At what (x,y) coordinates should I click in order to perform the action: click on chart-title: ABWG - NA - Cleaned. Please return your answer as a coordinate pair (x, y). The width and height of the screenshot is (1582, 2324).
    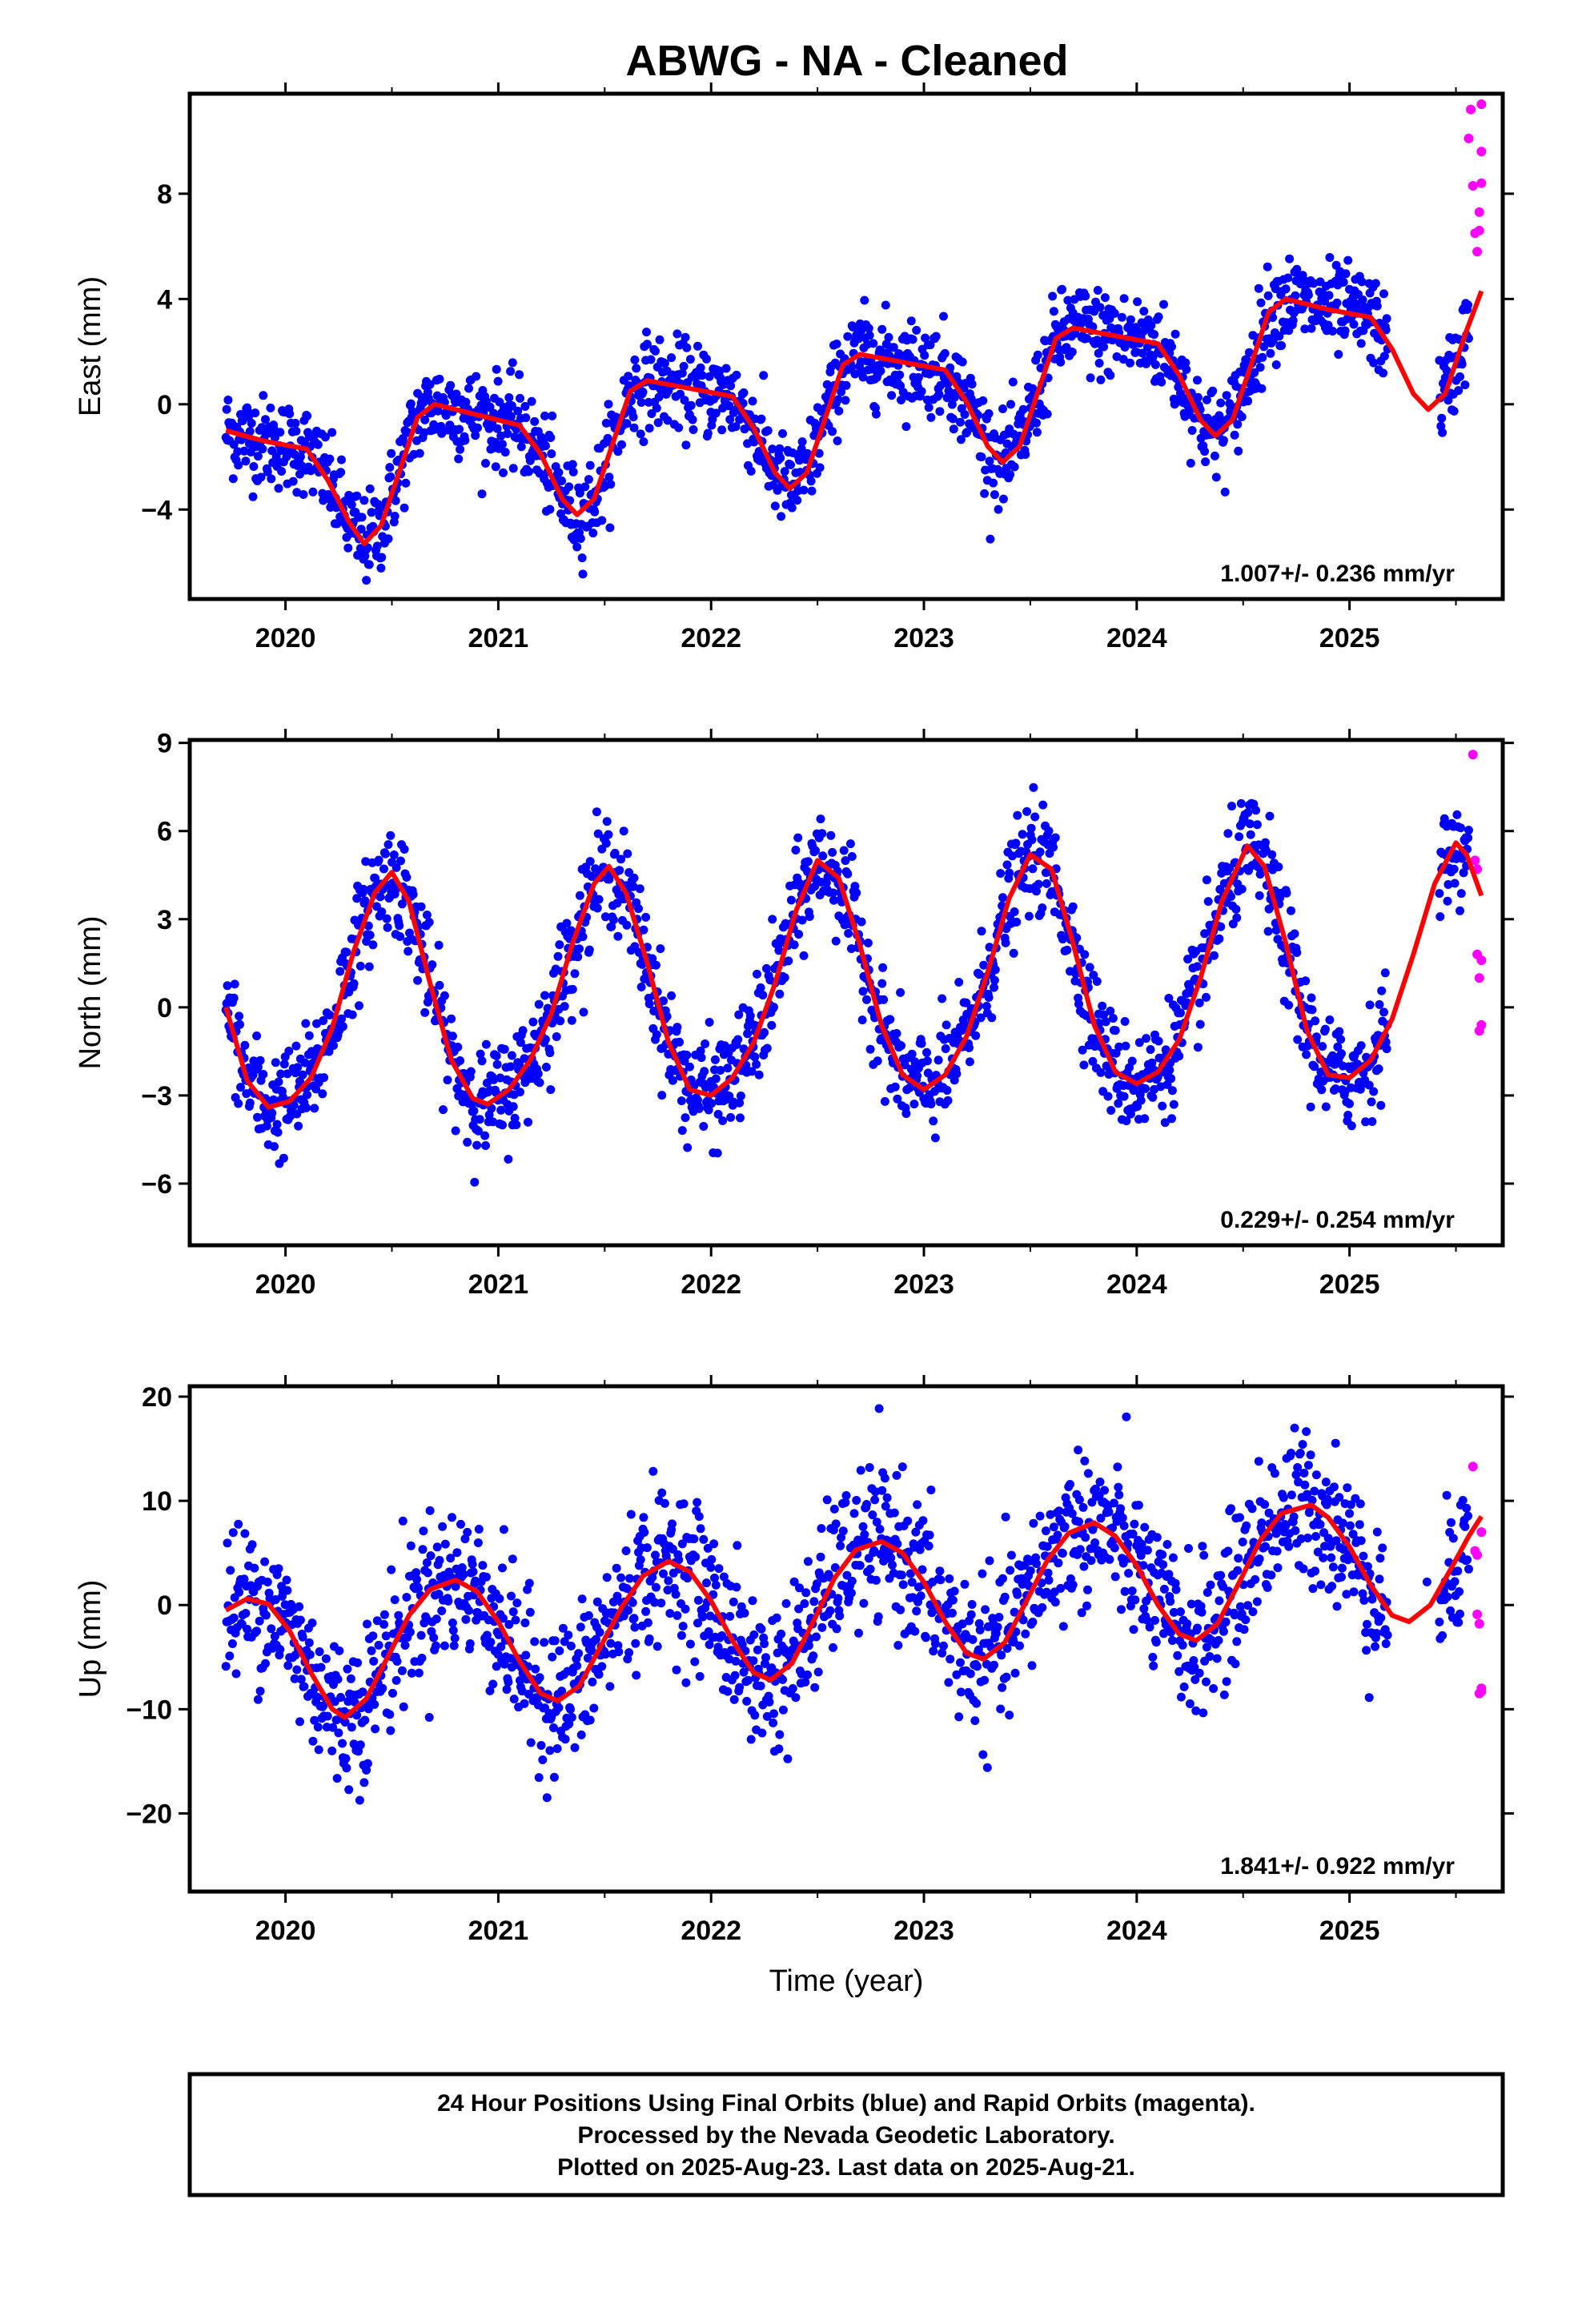
    Looking at the image, I should click on (847, 61).